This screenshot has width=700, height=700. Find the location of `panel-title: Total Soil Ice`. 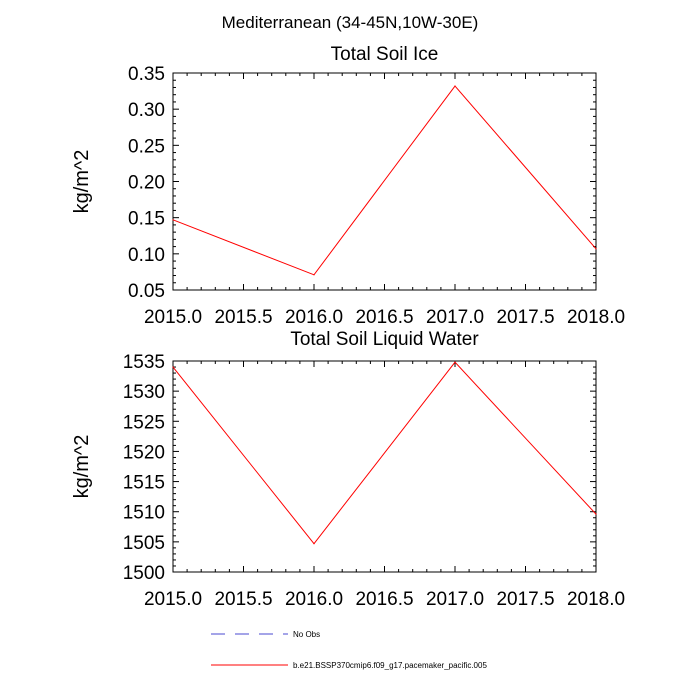

panel-title: Total Soil Ice is located at coordinates (385, 54).